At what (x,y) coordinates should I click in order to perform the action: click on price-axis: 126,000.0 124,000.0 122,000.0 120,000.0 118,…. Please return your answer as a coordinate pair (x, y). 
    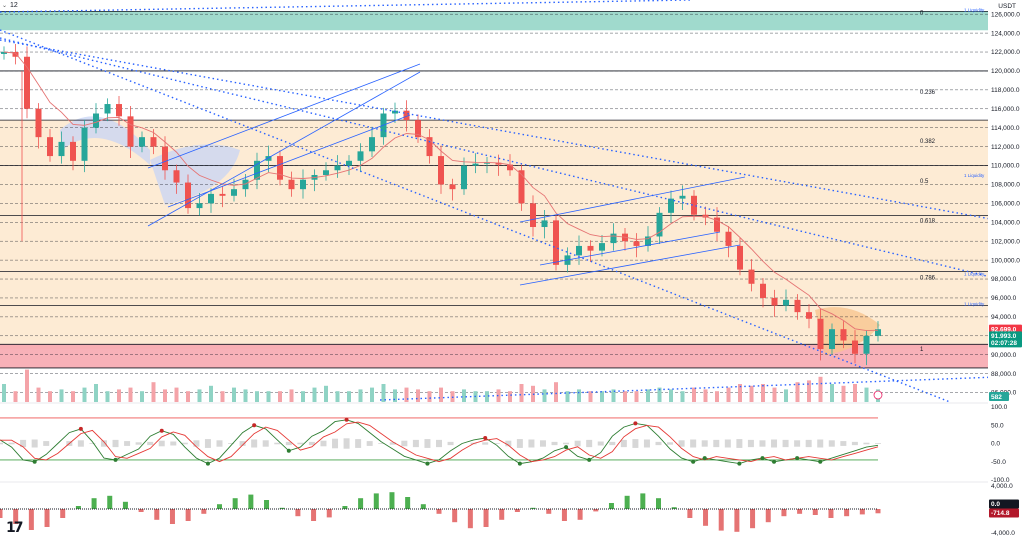
    Looking at the image, I should click on (948, 271).